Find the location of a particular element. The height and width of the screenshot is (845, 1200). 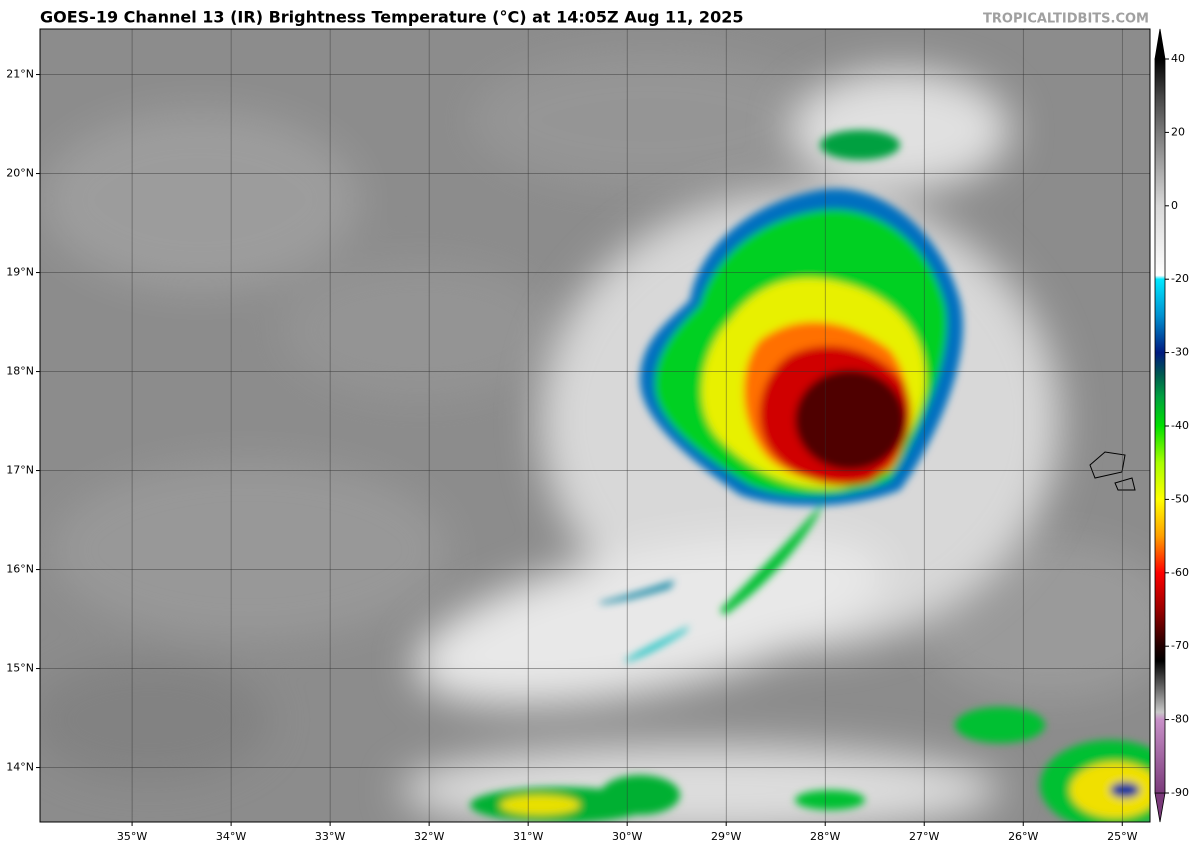

x-tick-label: 32°W is located at coordinates (429, 836).